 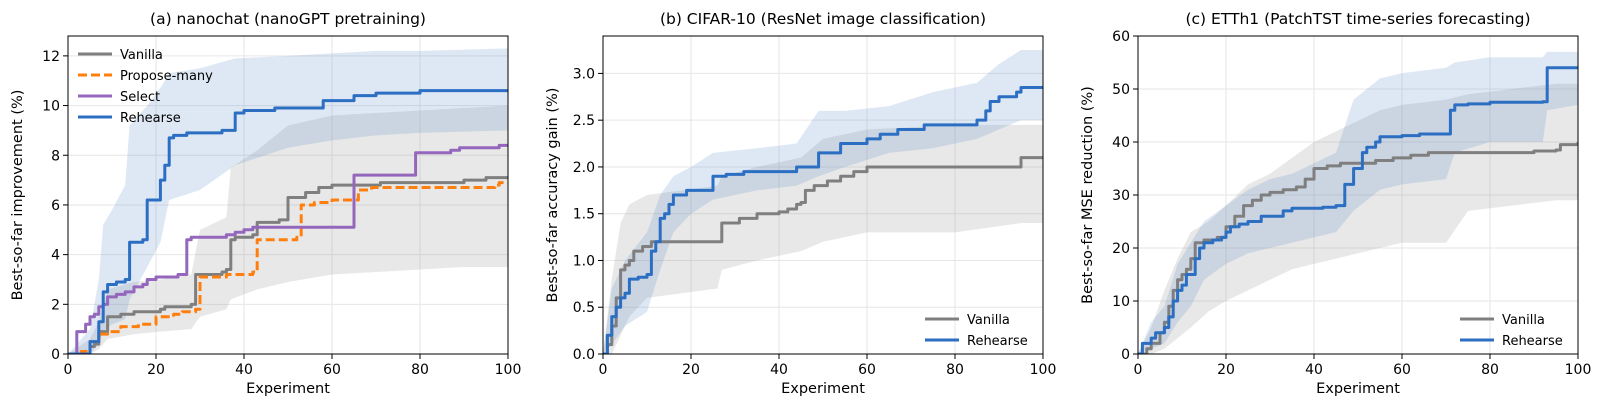 What do you see at coordinates (18, 195) in the screenshot?
I see `y-axis-label: Best-so-far improvement (%)` at bounding box center [18, 195].